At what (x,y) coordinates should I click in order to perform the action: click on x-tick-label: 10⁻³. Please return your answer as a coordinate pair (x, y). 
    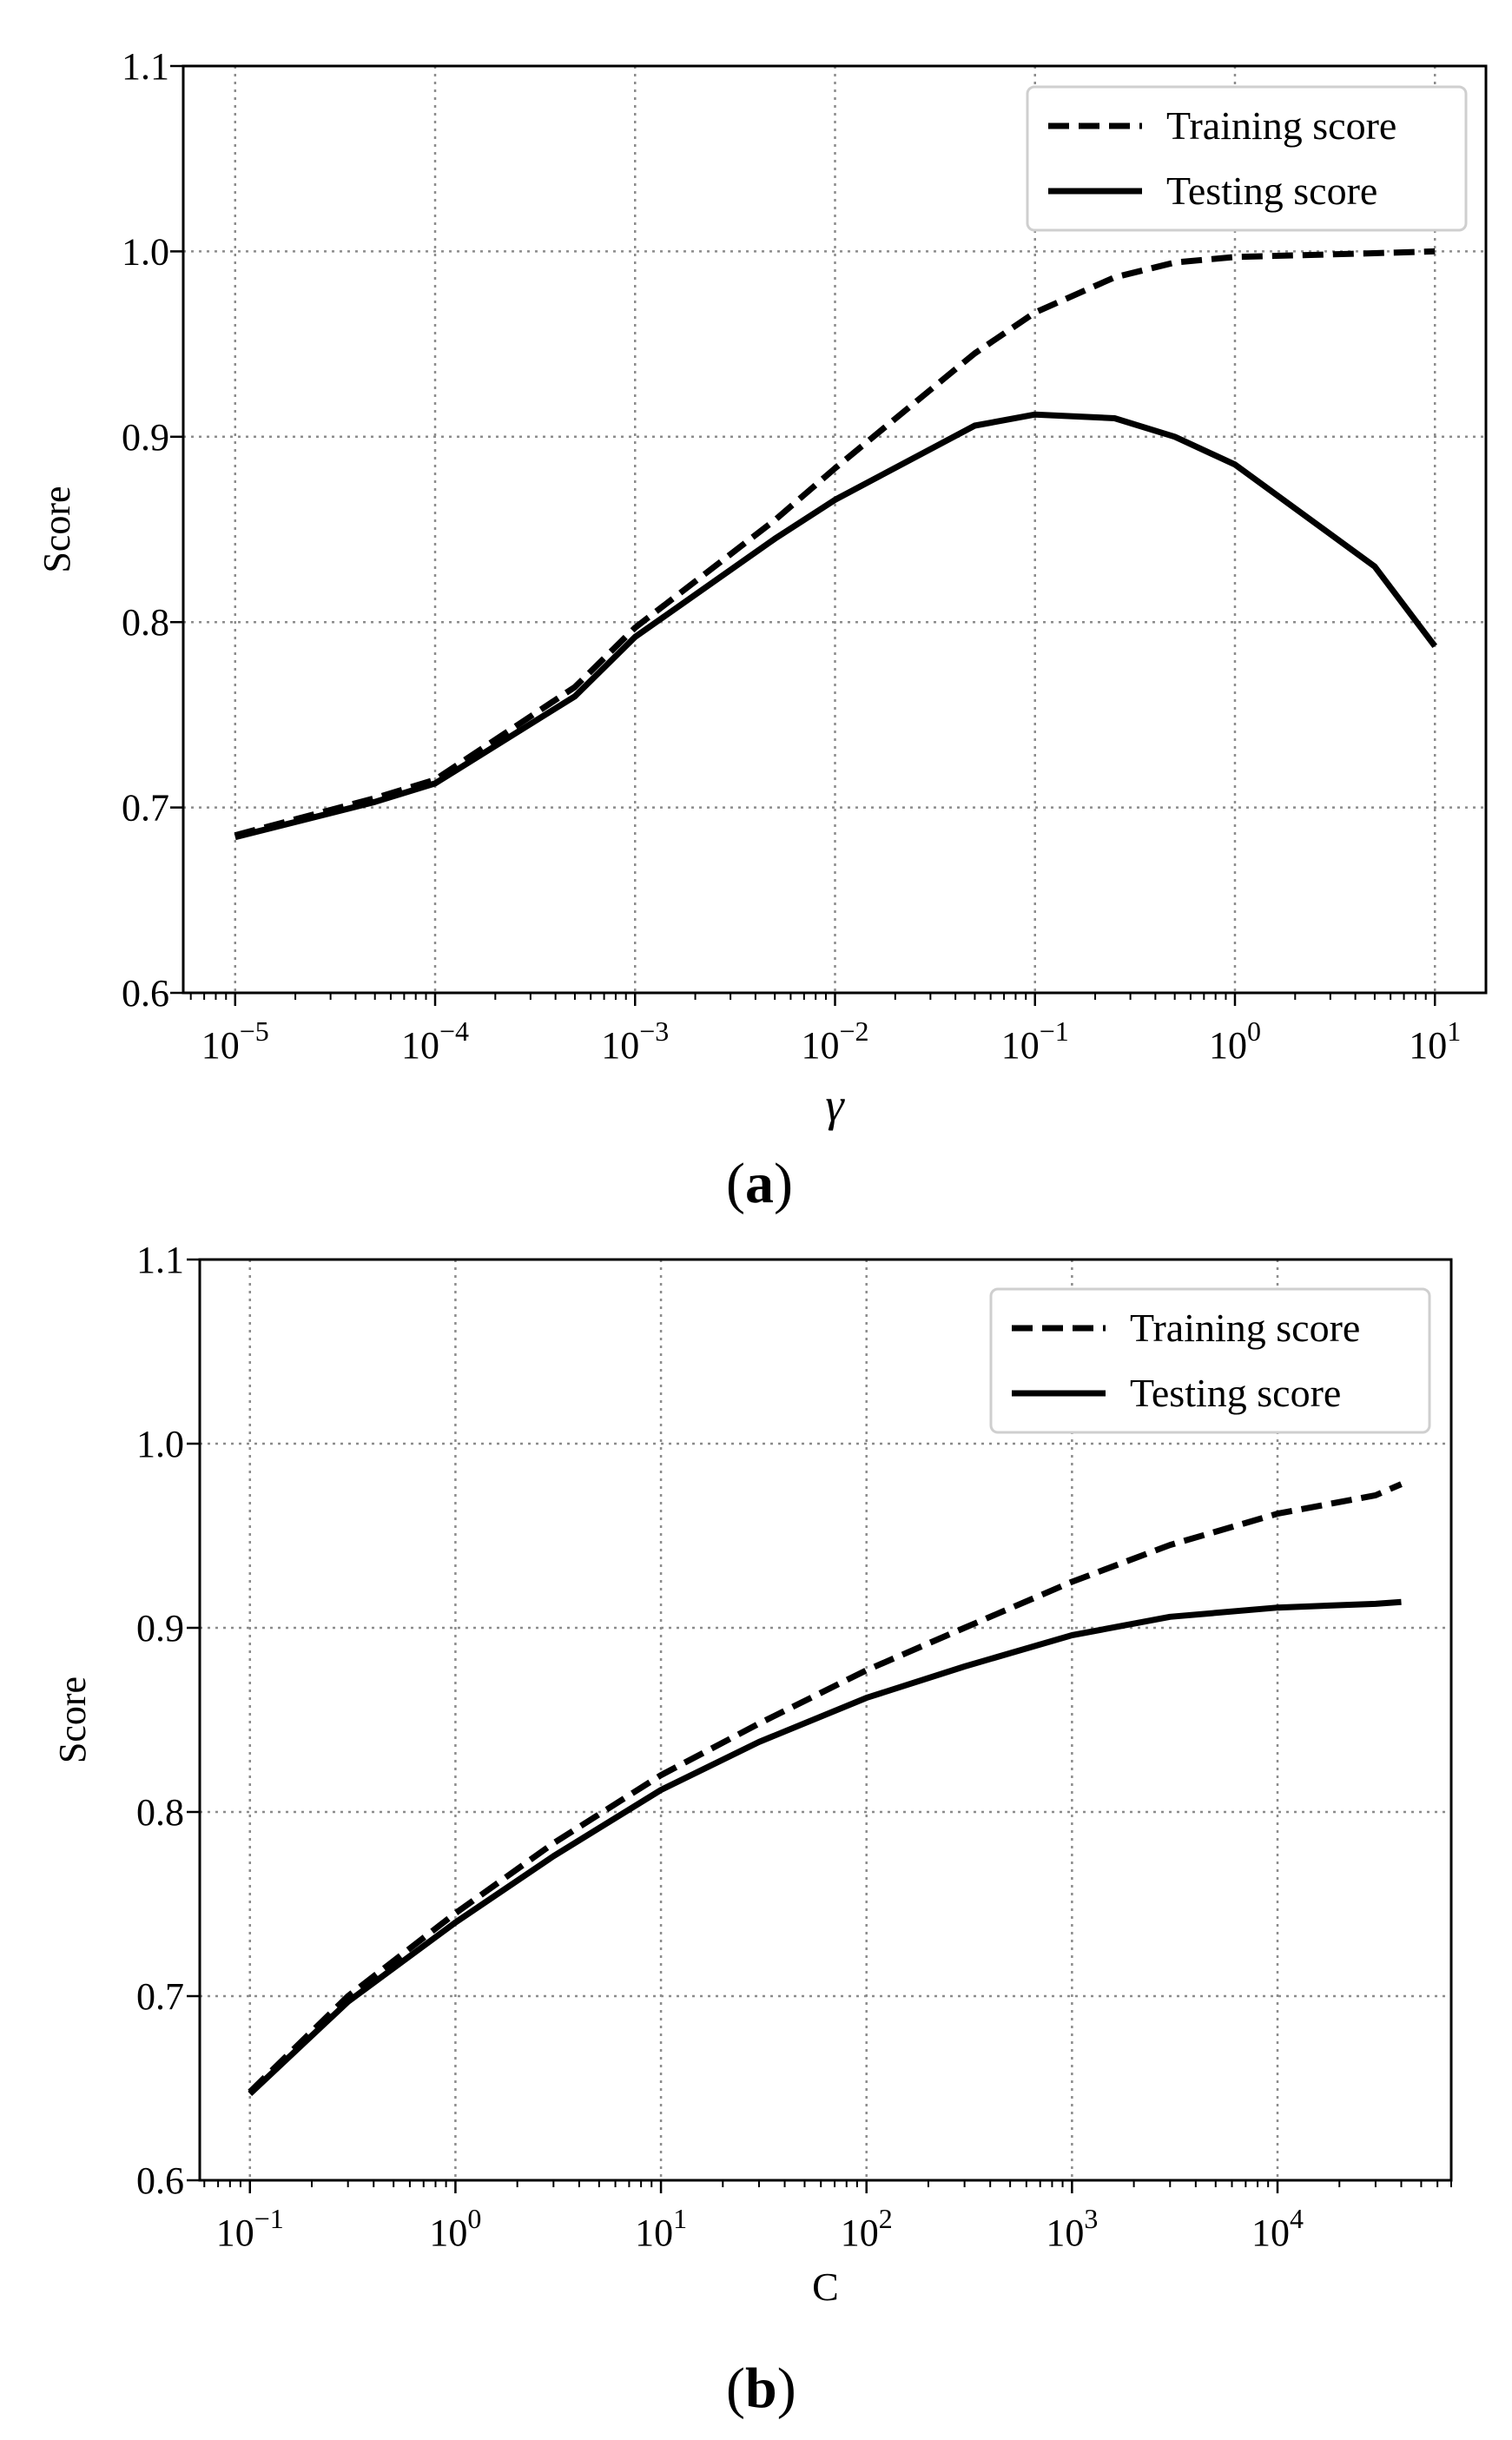
    Looking at the image, I should click on (635, 1041).